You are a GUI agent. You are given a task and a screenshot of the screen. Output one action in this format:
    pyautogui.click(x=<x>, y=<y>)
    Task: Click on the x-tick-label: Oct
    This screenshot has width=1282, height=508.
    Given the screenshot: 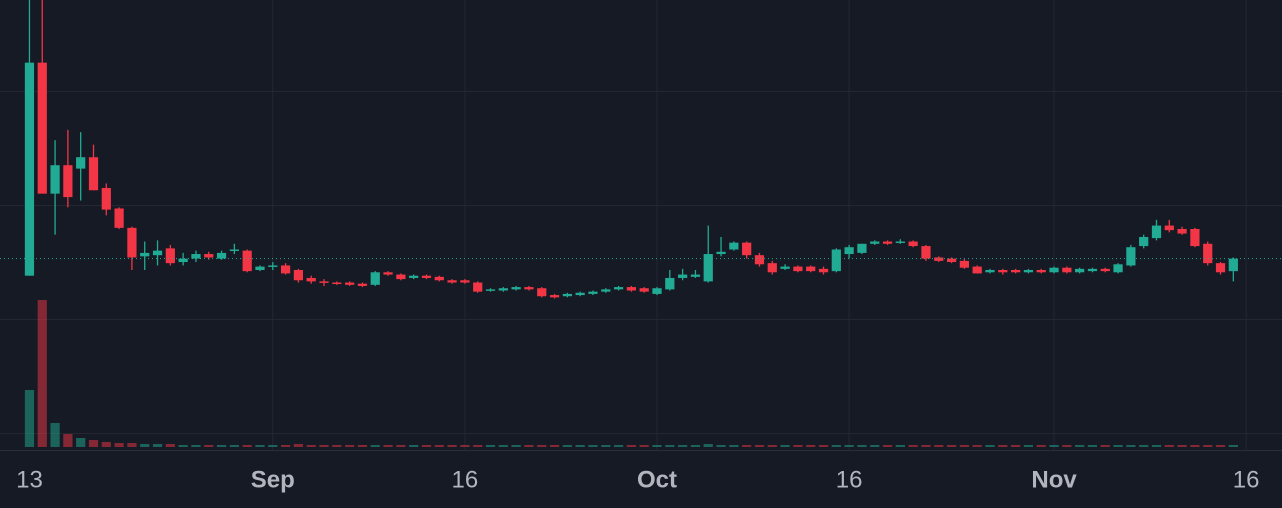 What is the action you would take?
    pyautogui.click(x=657, y=479)
    